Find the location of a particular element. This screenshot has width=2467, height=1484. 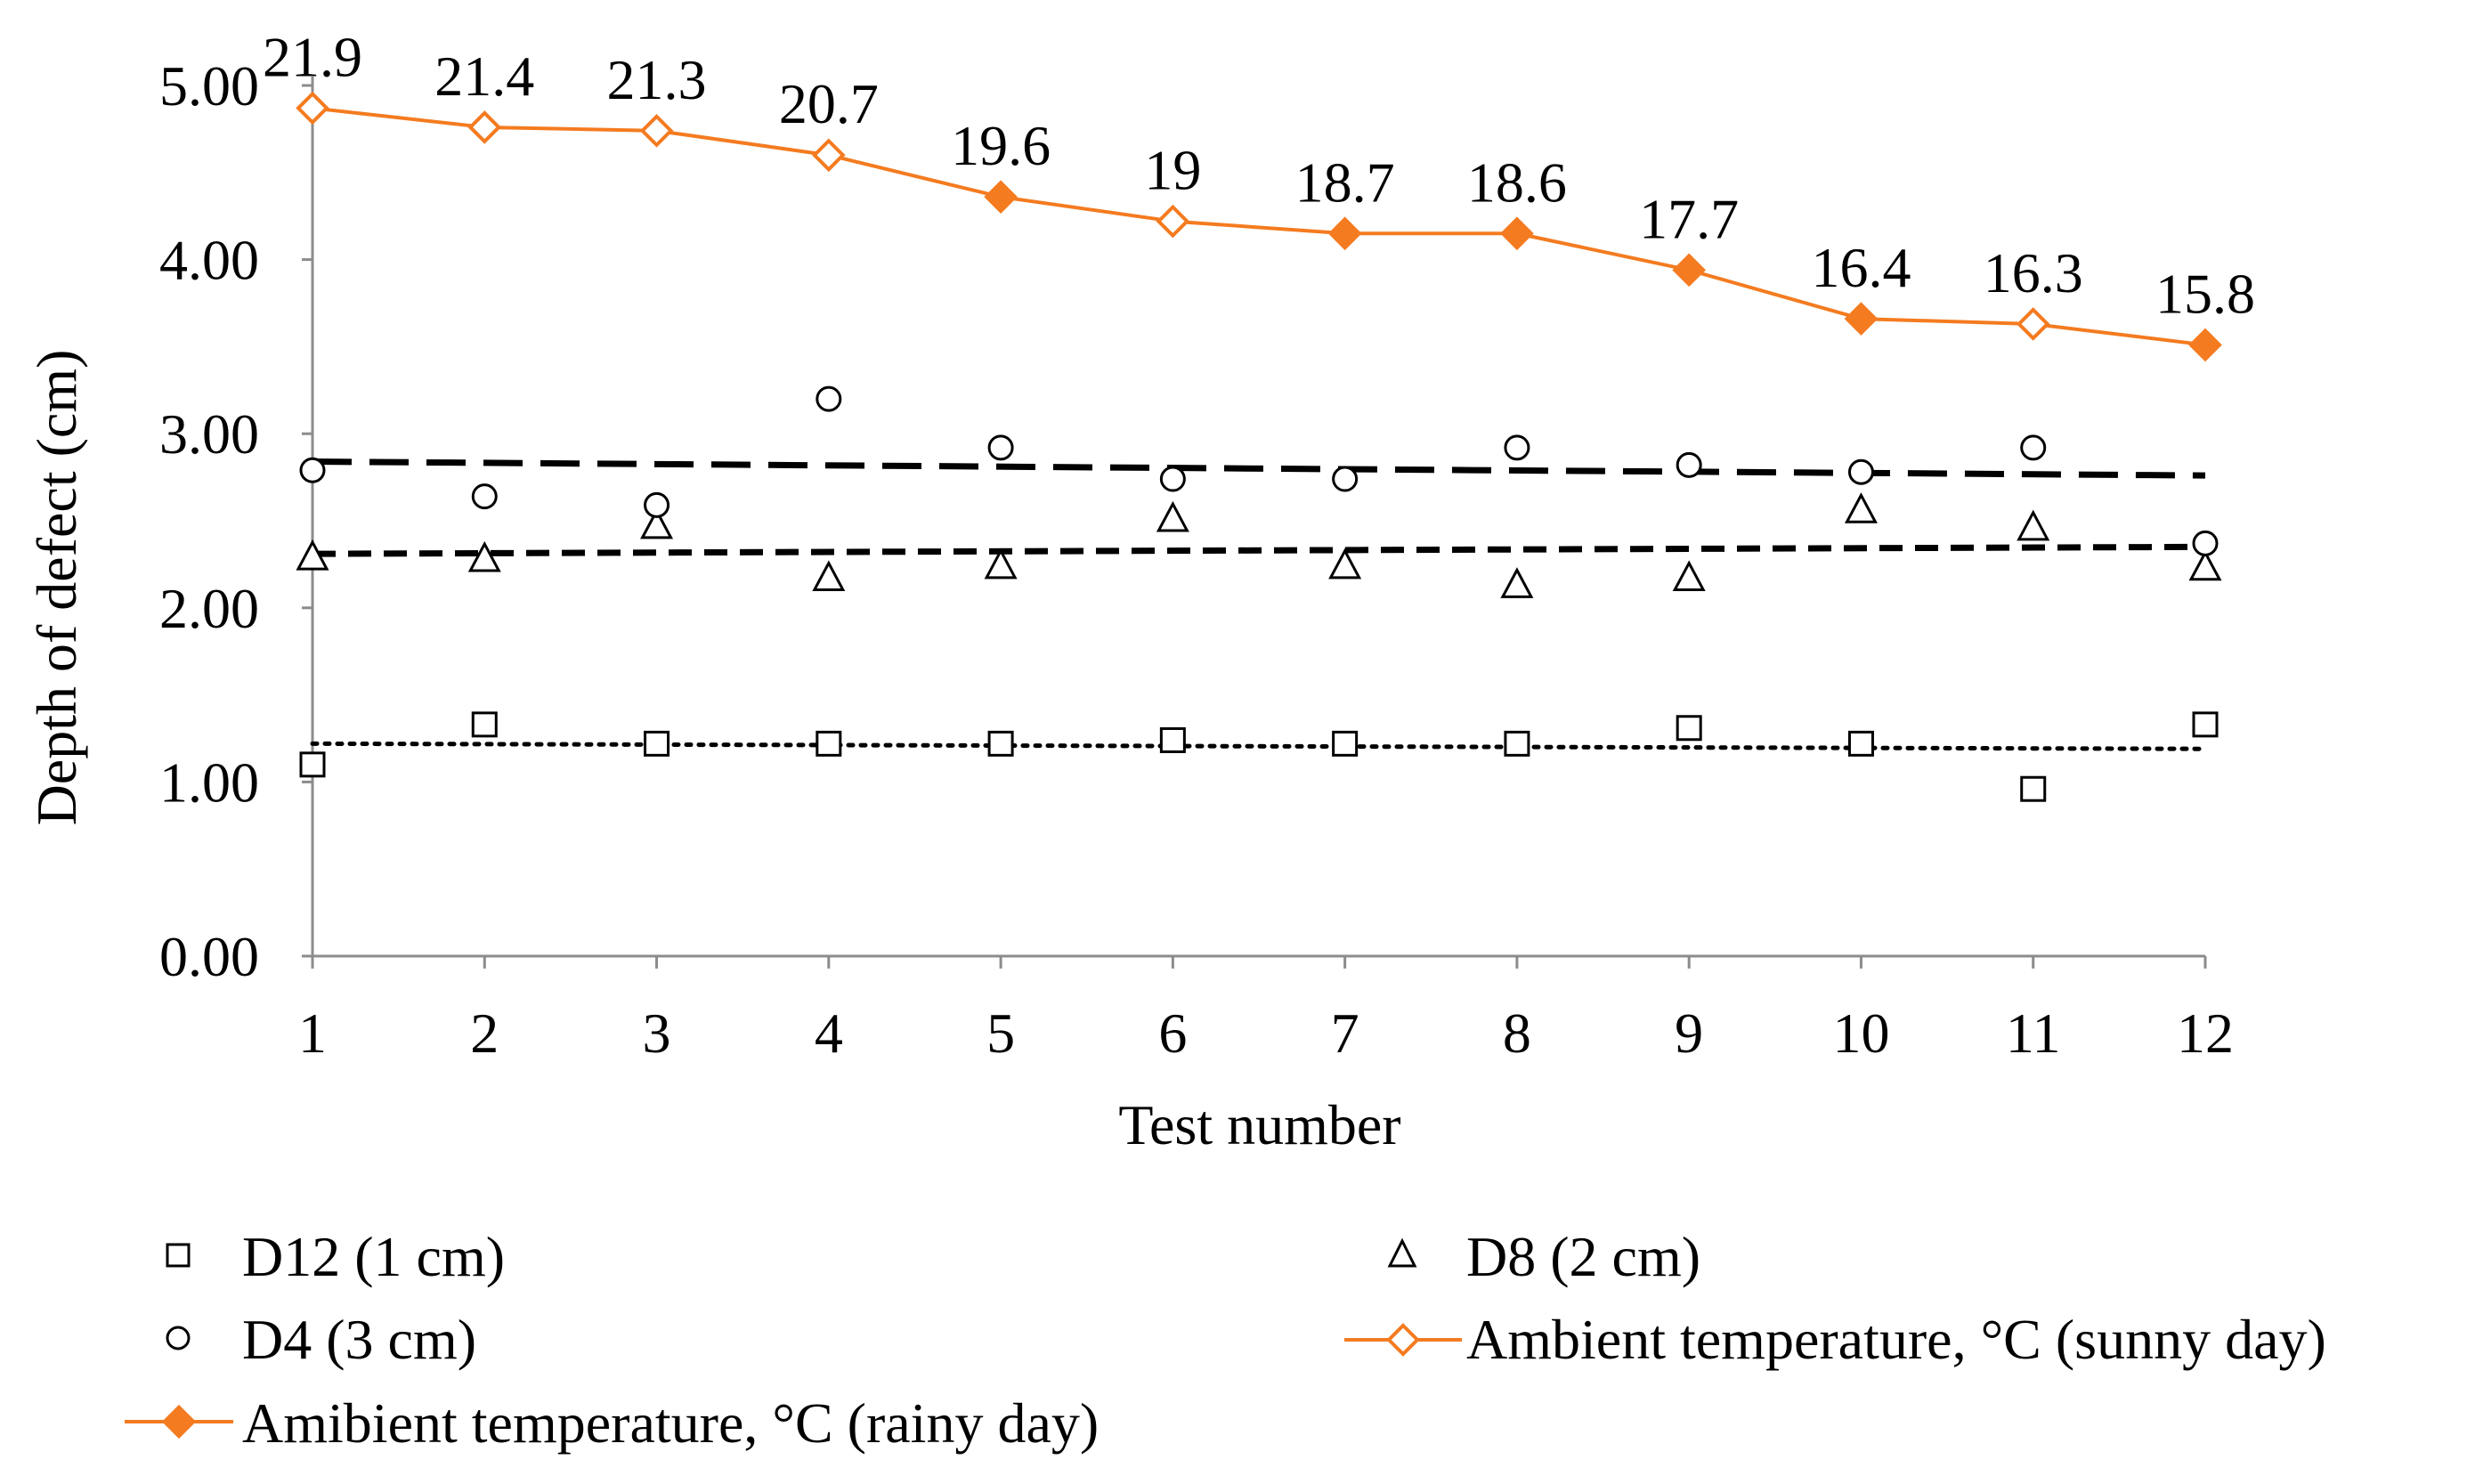

x-axis-ticks: 1 2 3 4 5 6 7 8 9 10 11 12 is located at coordinates (1266, 1010).